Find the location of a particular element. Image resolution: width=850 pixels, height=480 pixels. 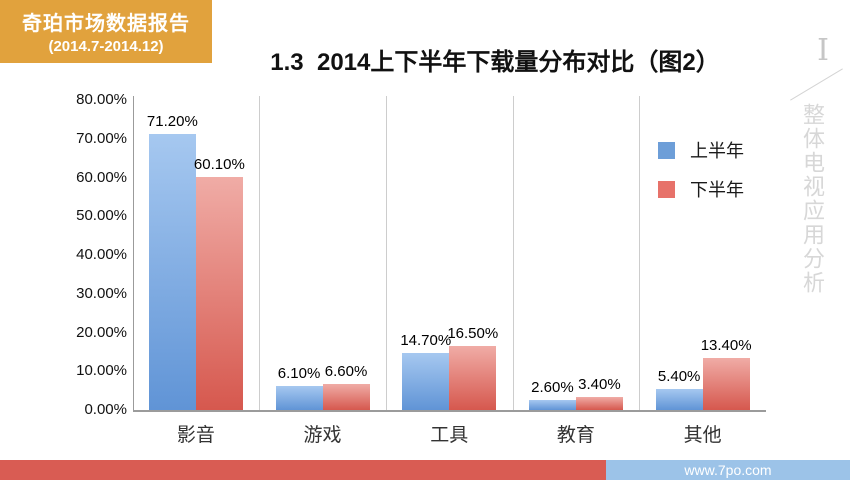

y-axis-tick-label: 40.00% is located at coordinates (101, 254).